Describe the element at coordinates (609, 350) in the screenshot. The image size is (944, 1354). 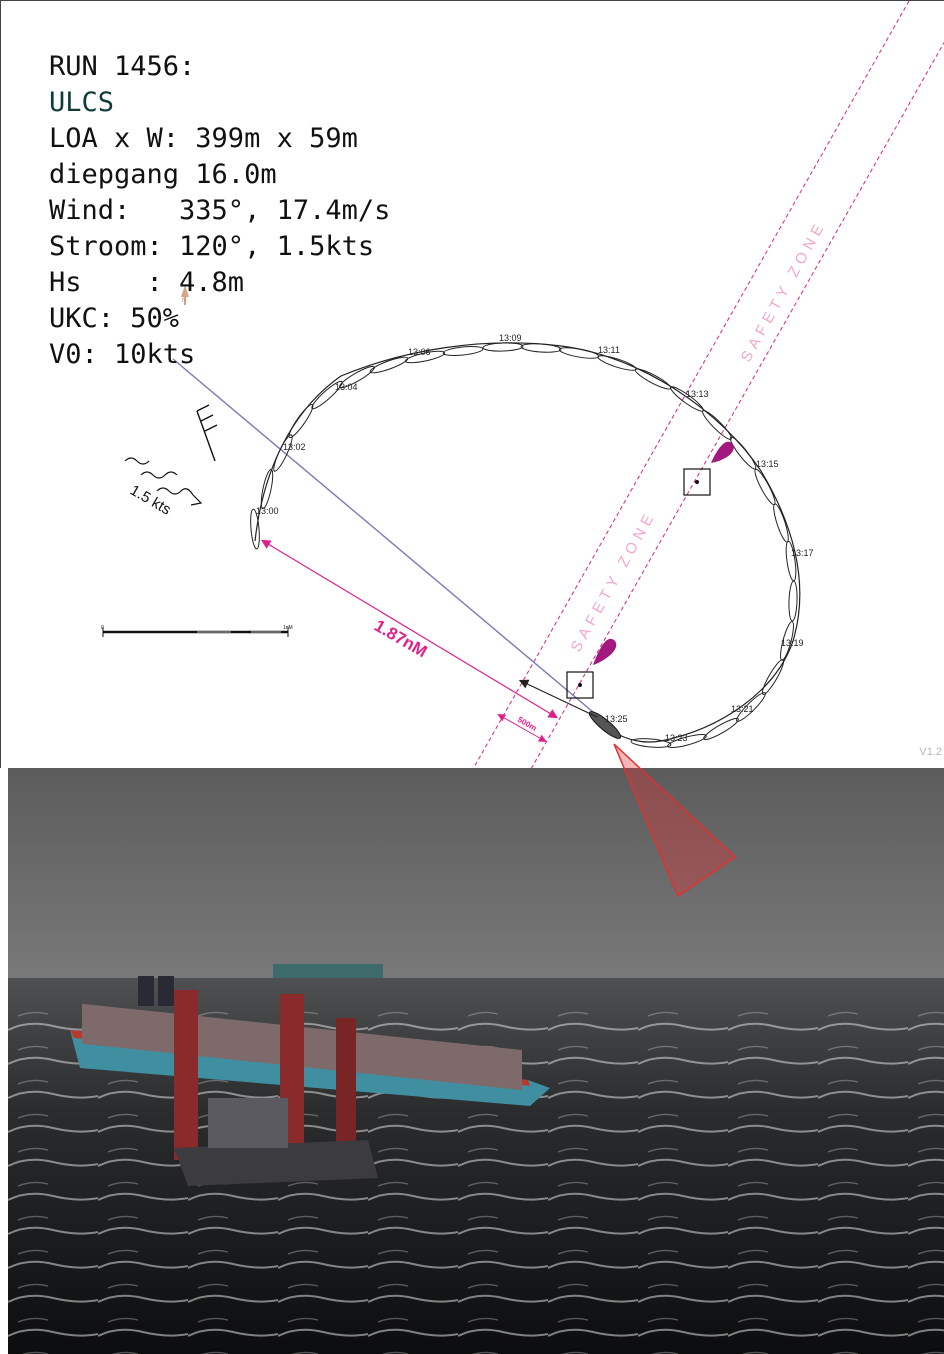
I see `time-label: 13:11` at that location.